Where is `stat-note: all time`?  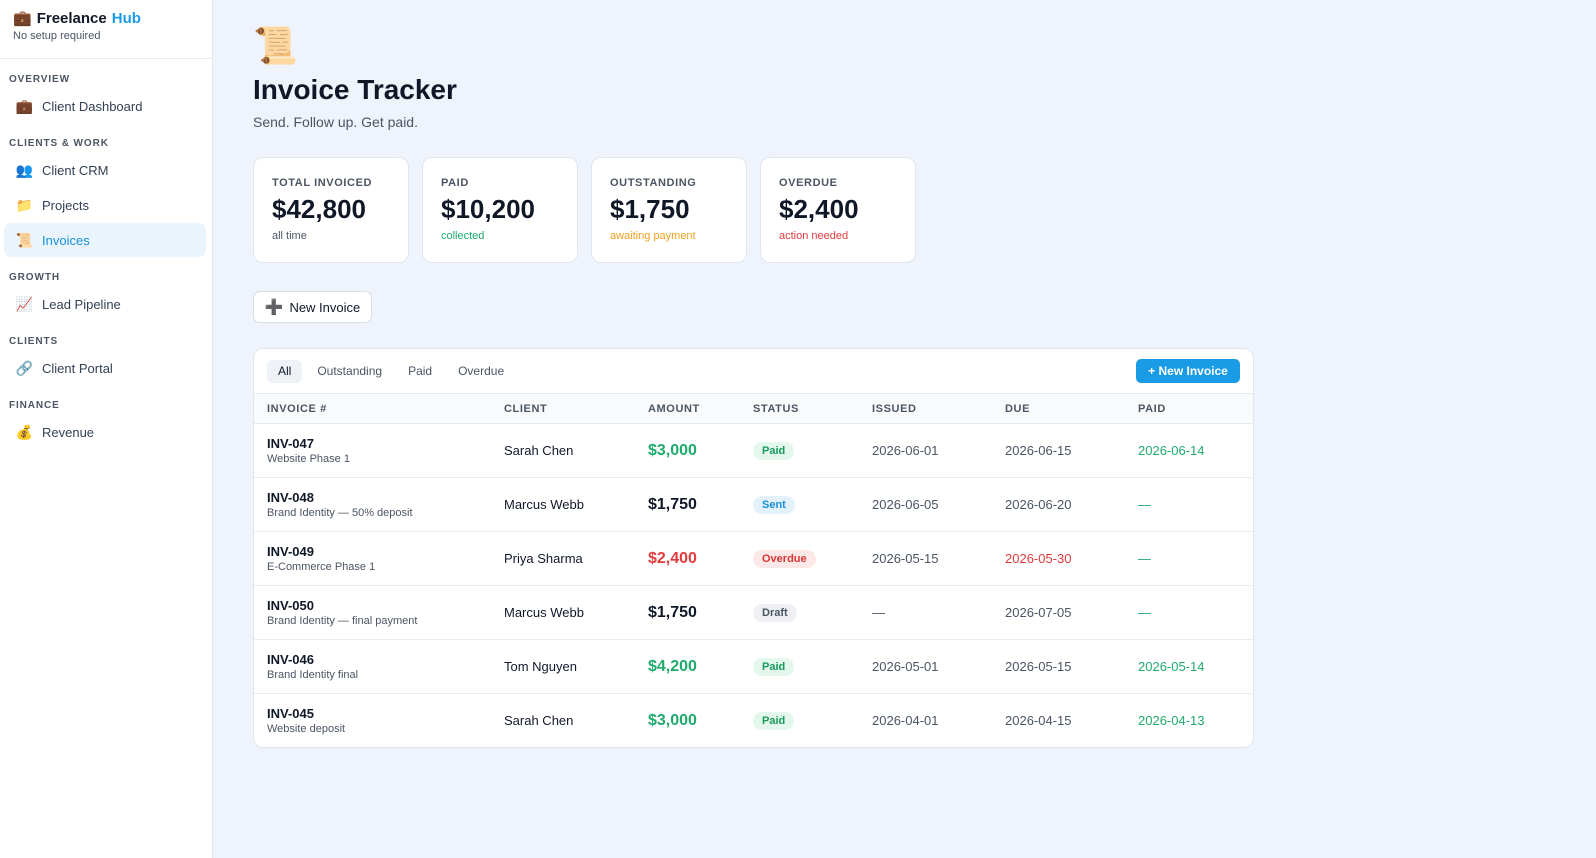
stat-note: all time is located at coordinates (289, 236).